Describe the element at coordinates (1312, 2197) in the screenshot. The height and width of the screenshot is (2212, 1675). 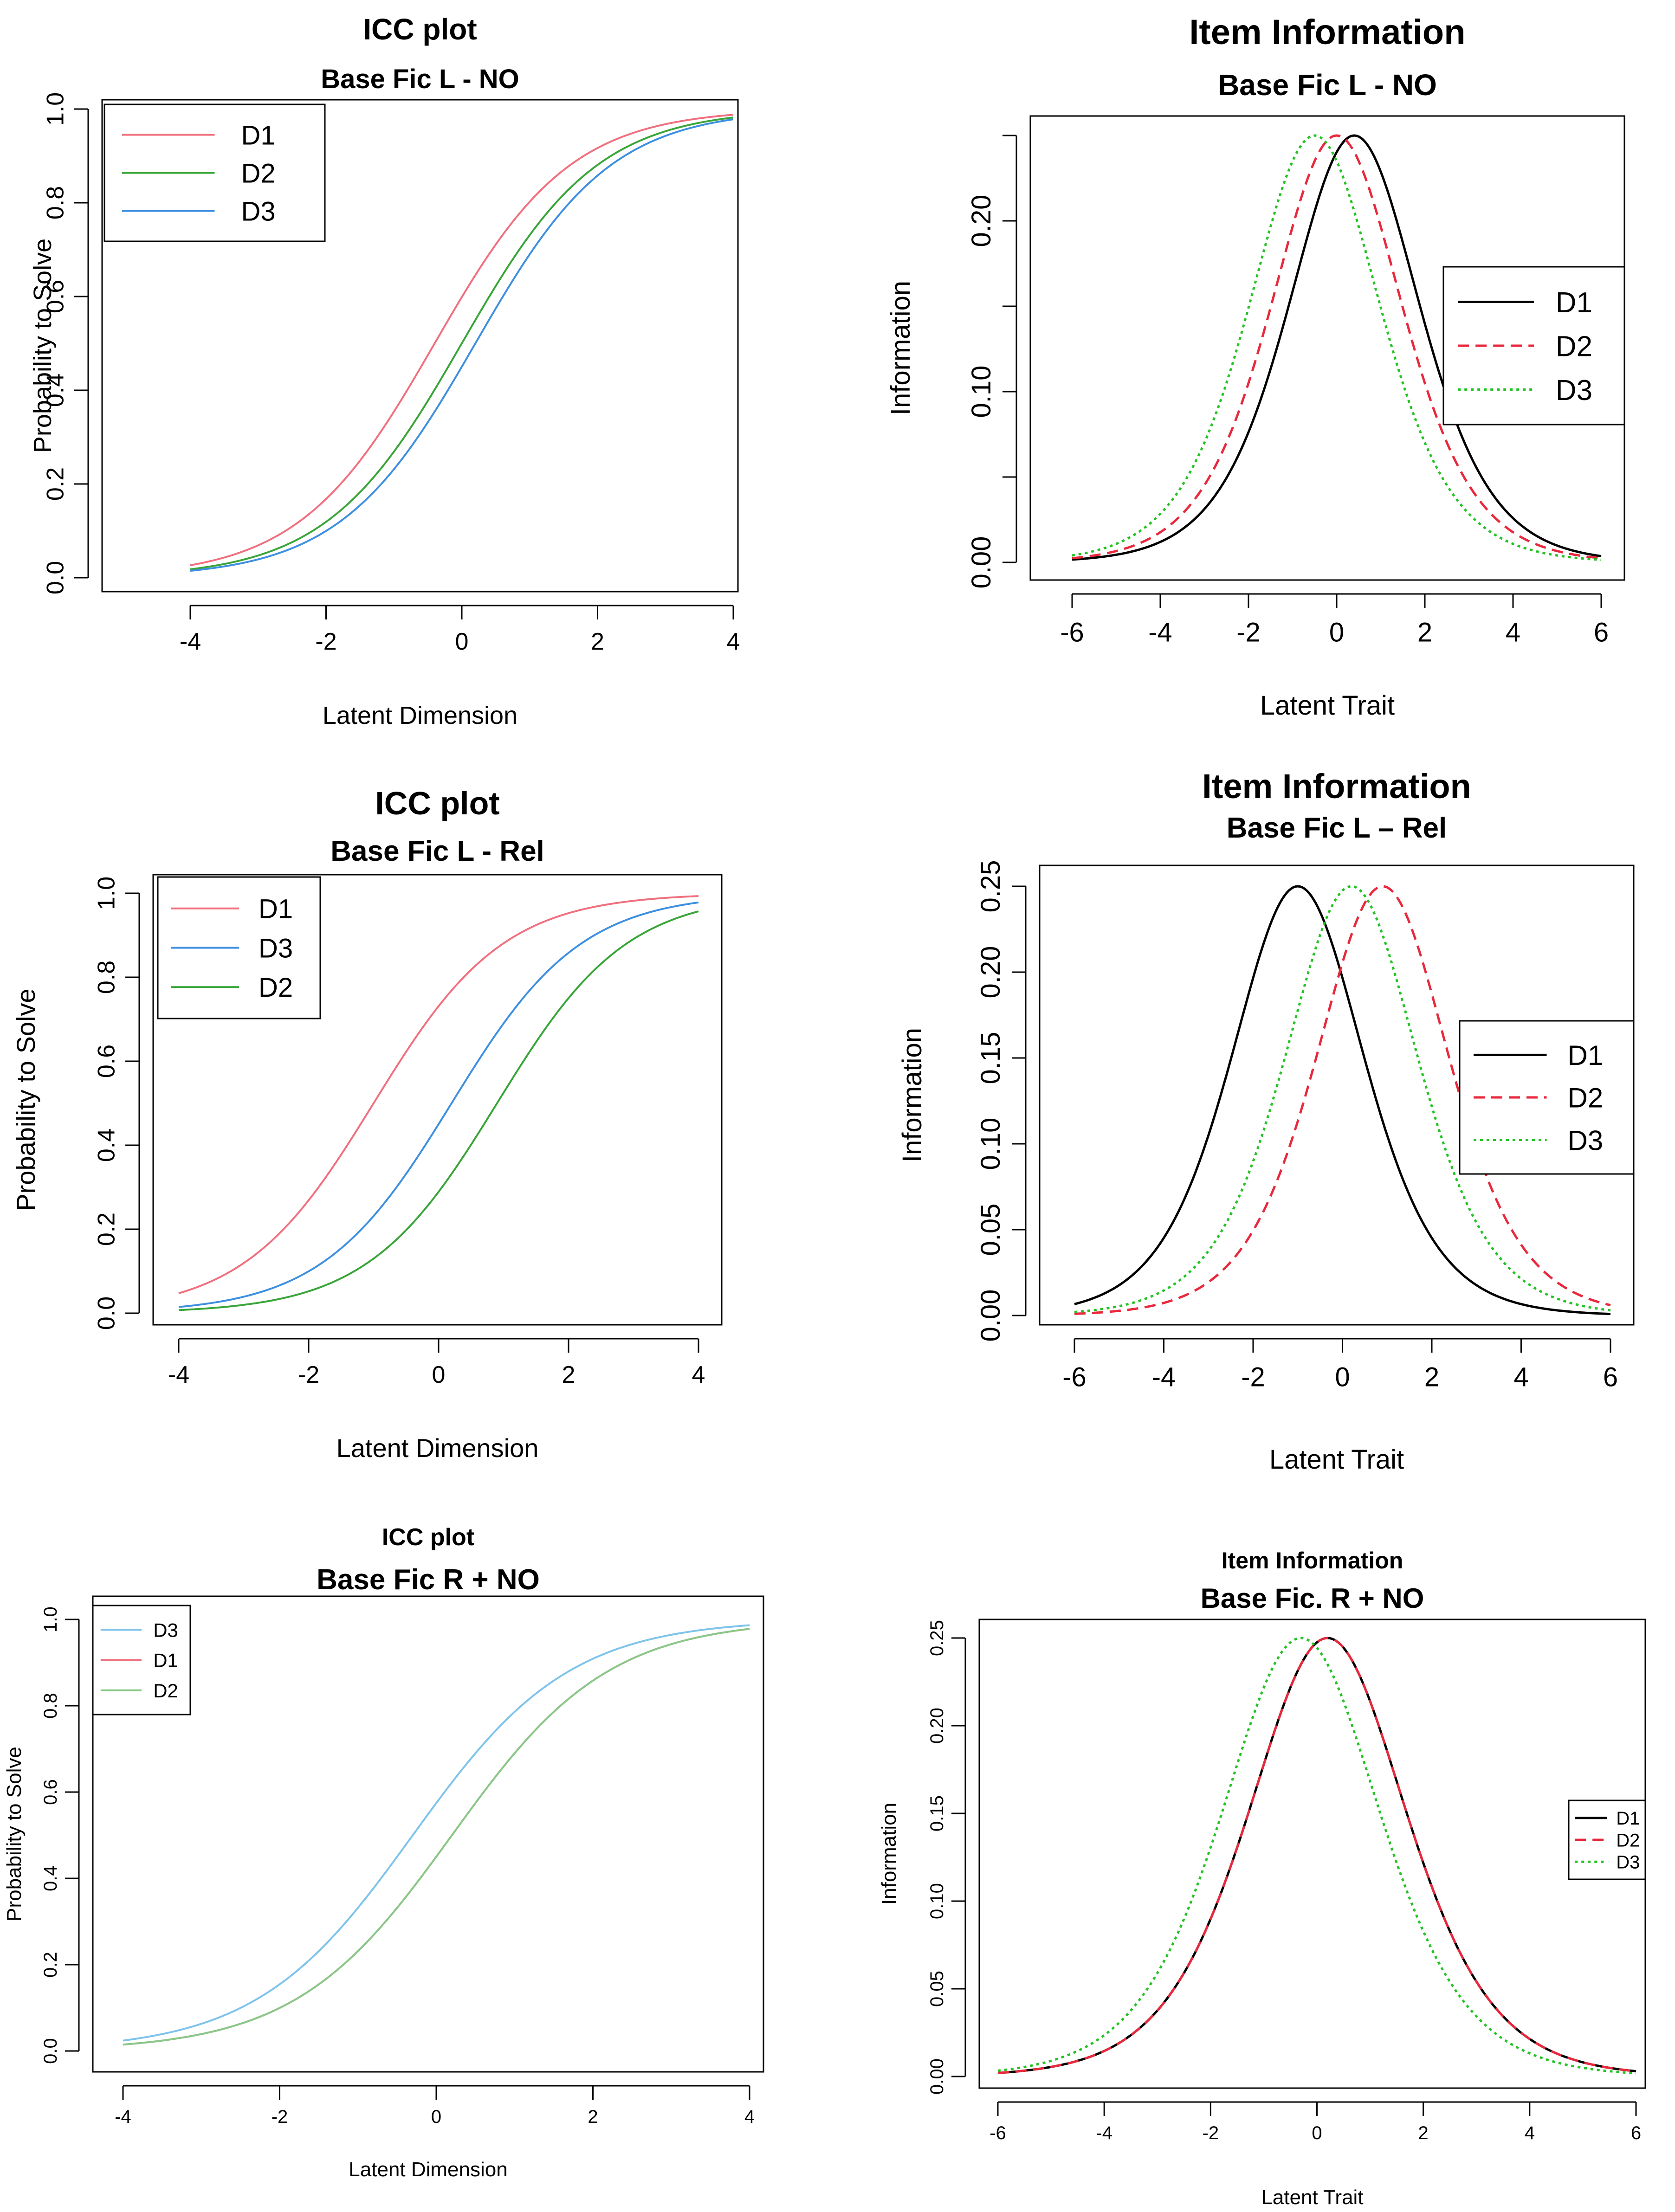
I see `x-axis-label: Latent Trait` at that location.